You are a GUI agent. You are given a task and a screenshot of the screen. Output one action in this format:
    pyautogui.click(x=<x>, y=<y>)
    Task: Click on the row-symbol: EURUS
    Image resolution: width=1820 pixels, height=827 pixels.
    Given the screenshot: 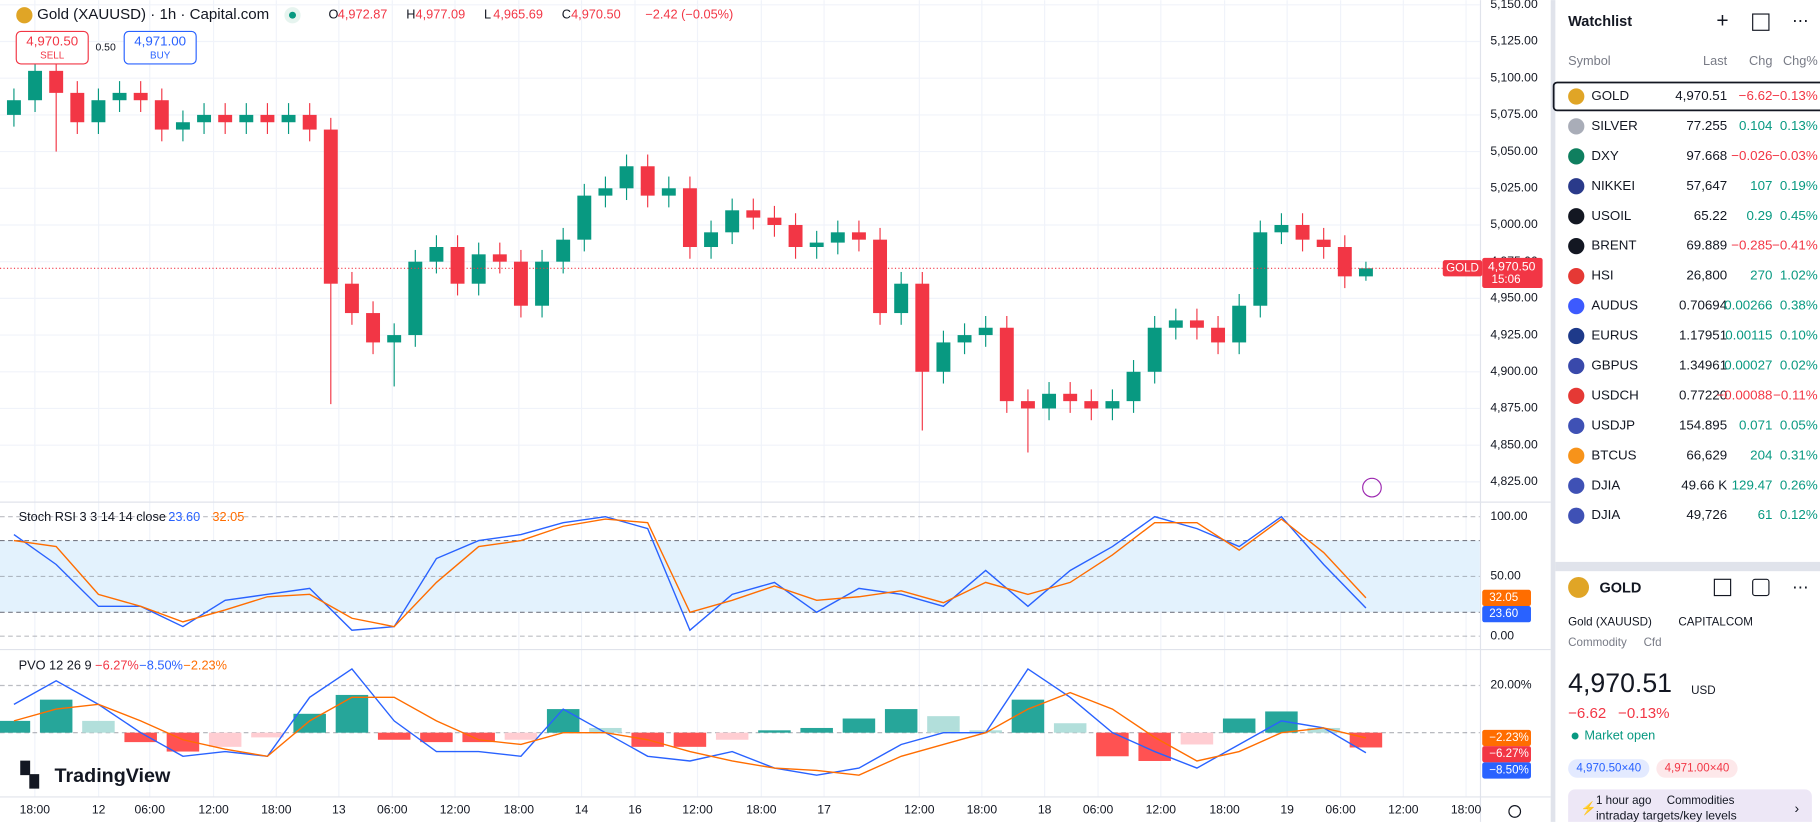 What is the action you would take?
    pyautogui.click(x=1614, y=335)
    